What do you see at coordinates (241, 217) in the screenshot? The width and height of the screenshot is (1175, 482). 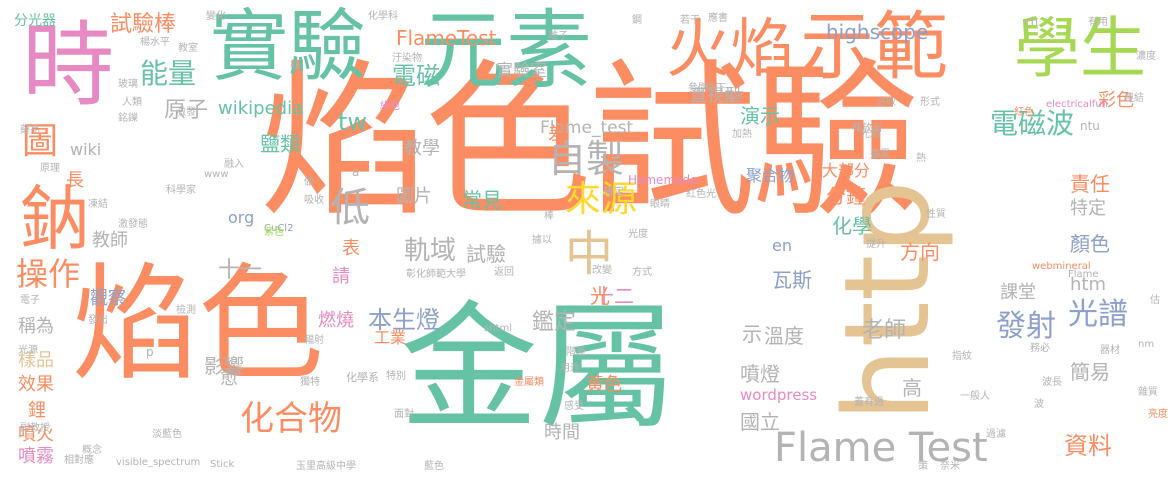 I see `word: org` at bounding box center [241, 217].